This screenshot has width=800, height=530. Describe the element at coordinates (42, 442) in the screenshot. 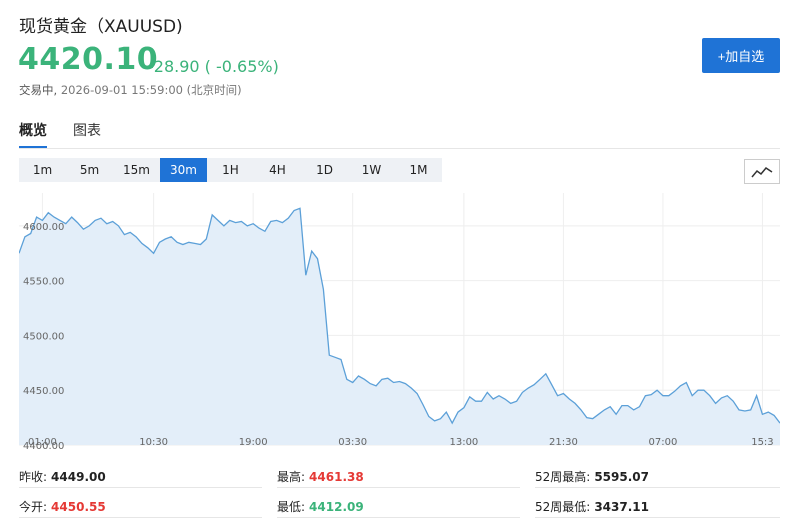

I see `x-tick-label: 01:00` at that location.